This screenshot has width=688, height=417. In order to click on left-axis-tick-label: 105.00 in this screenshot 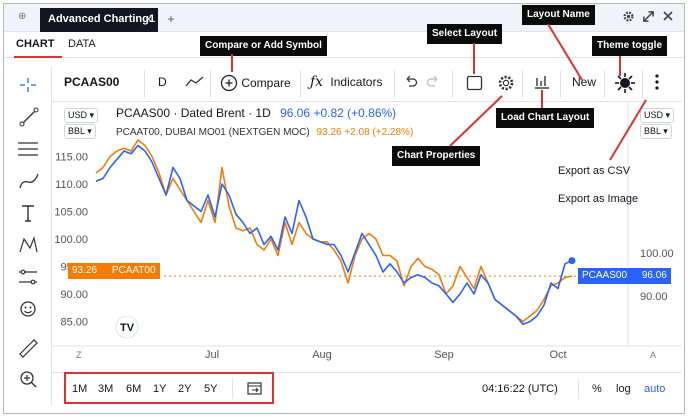, I will do `click(71, 213)`.